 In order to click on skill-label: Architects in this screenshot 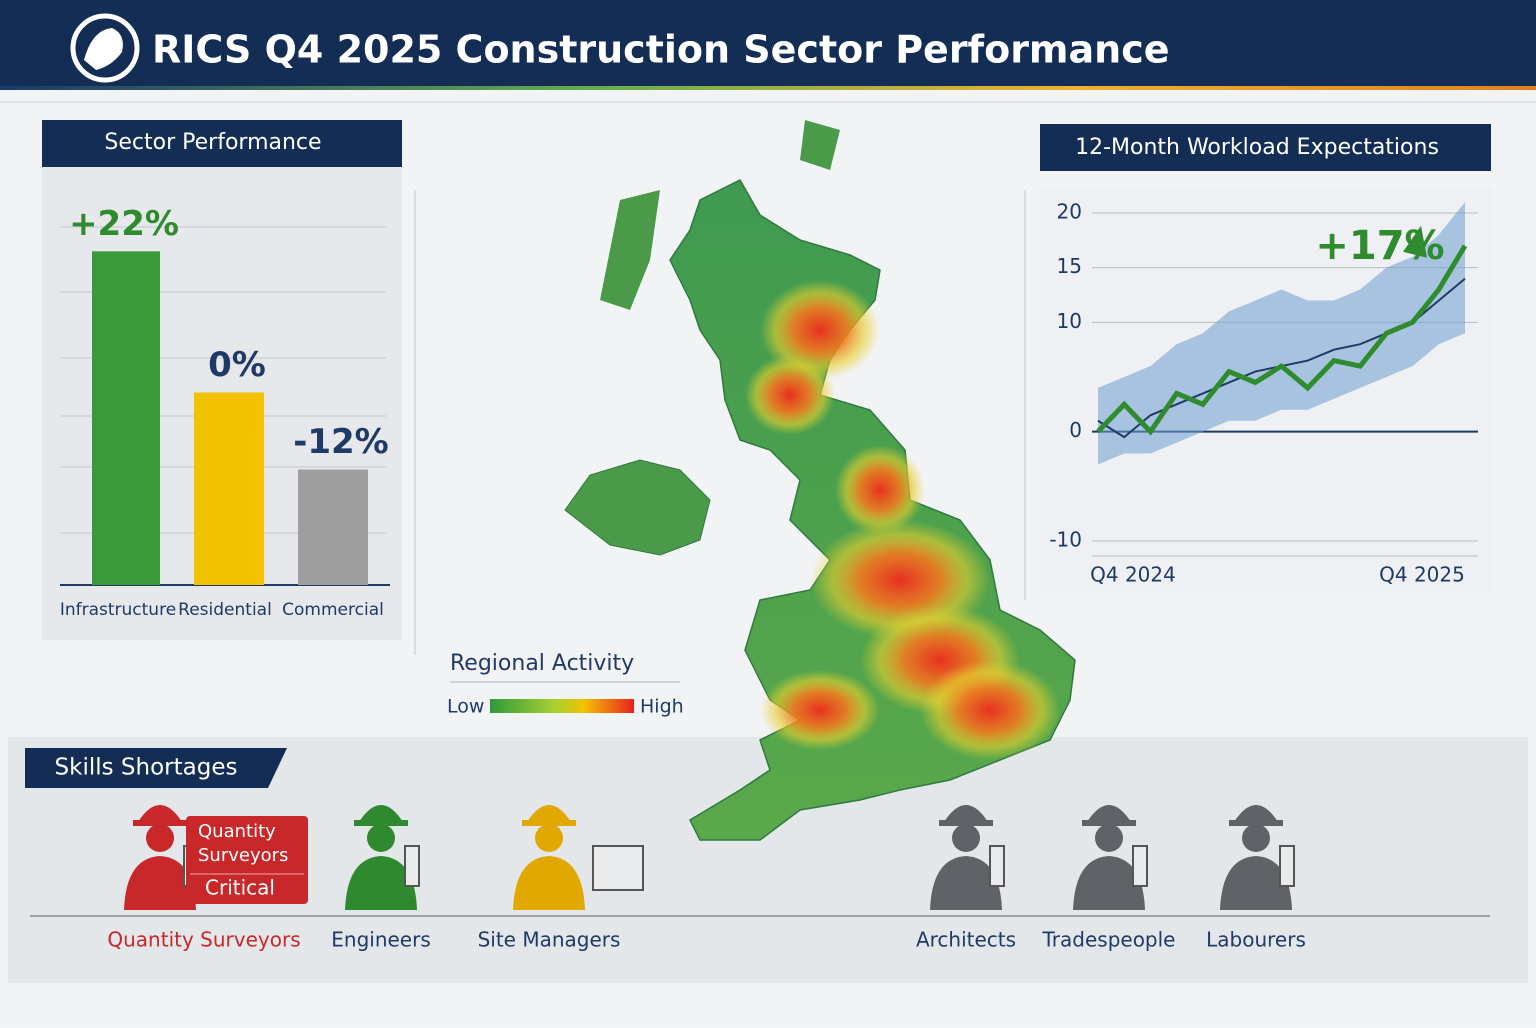, I will do `click(966, 940)`.